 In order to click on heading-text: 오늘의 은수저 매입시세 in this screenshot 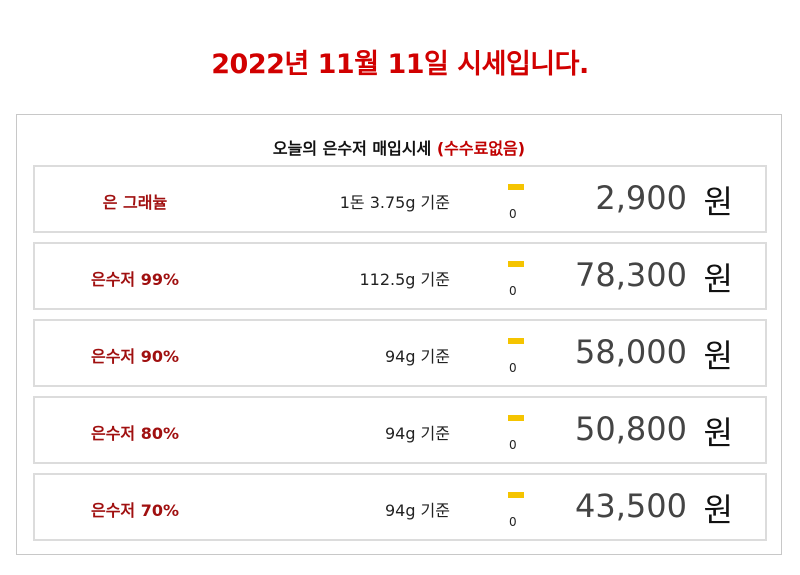, I will do `click(352, 148)`.